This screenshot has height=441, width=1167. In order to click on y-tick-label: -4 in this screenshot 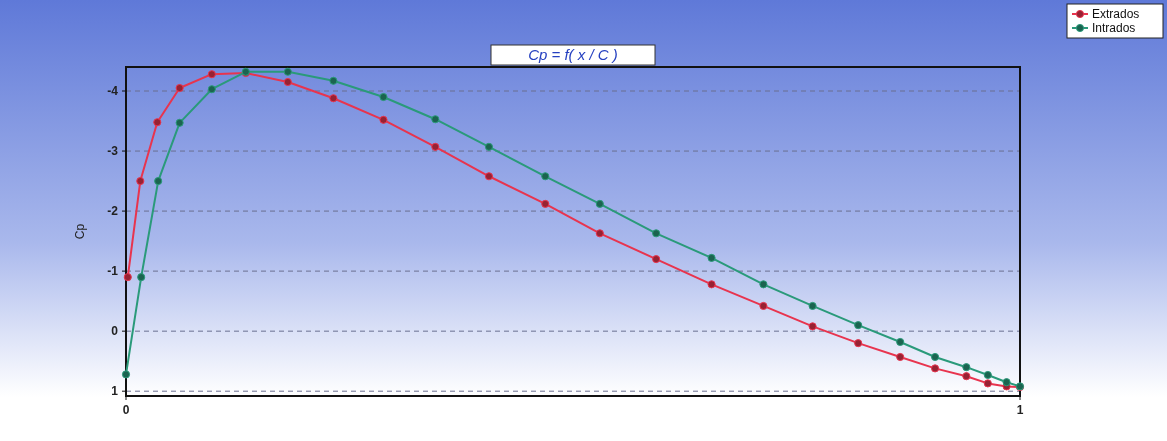, I will do `click(113, 91)`.